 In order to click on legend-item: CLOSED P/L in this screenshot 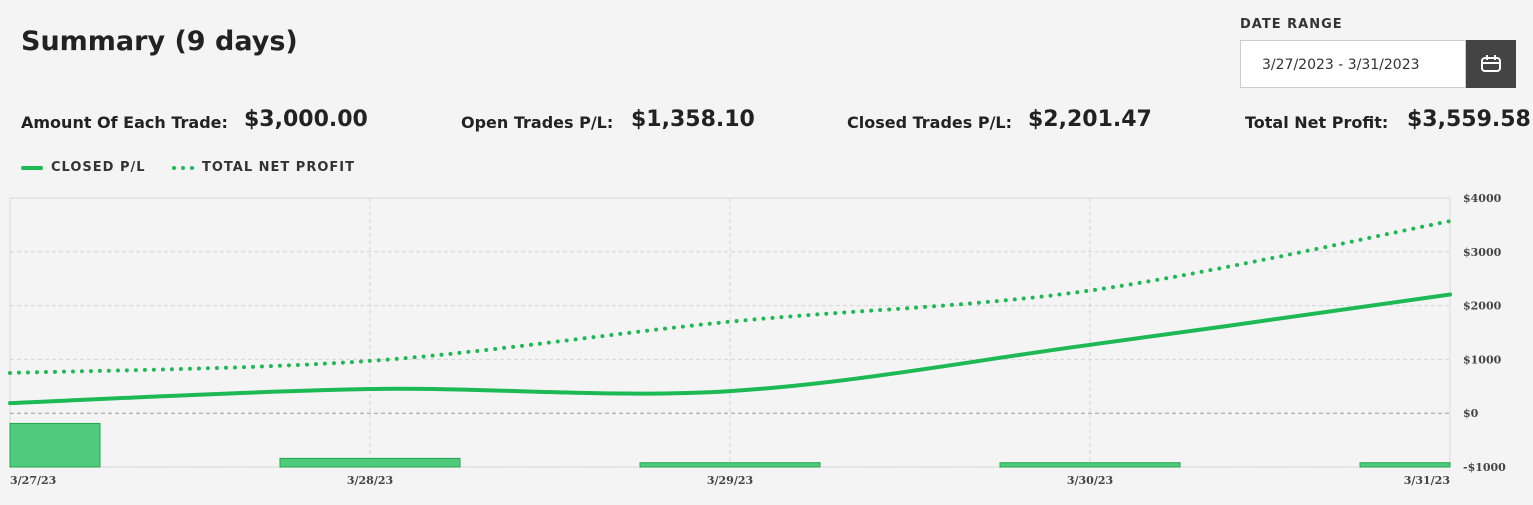, I will do `click(83, 167)`.